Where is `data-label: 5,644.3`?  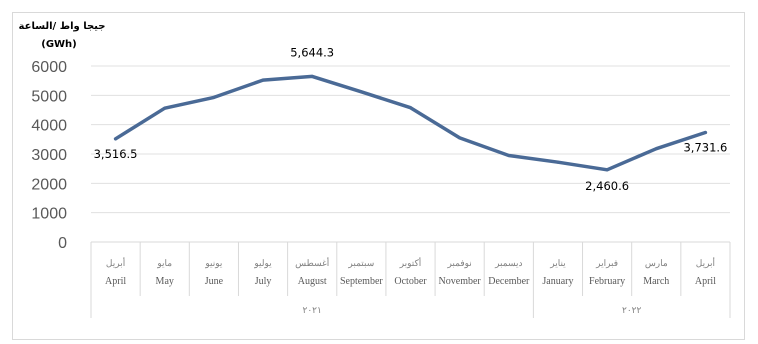 data-label: 5,644.3 is located at coordinates (312, 52).